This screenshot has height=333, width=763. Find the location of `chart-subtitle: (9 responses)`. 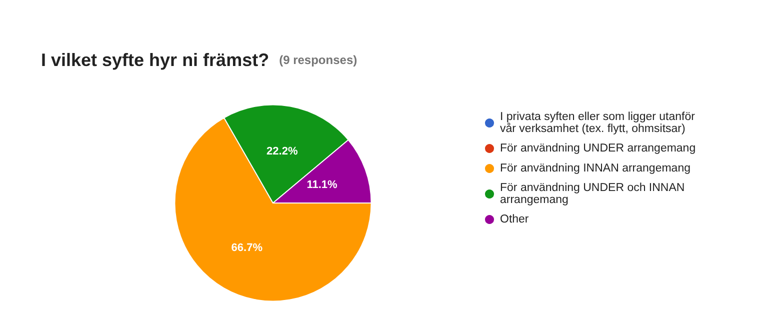

chart-subtitle: (9 responses) is located at coordinates (318, 60).